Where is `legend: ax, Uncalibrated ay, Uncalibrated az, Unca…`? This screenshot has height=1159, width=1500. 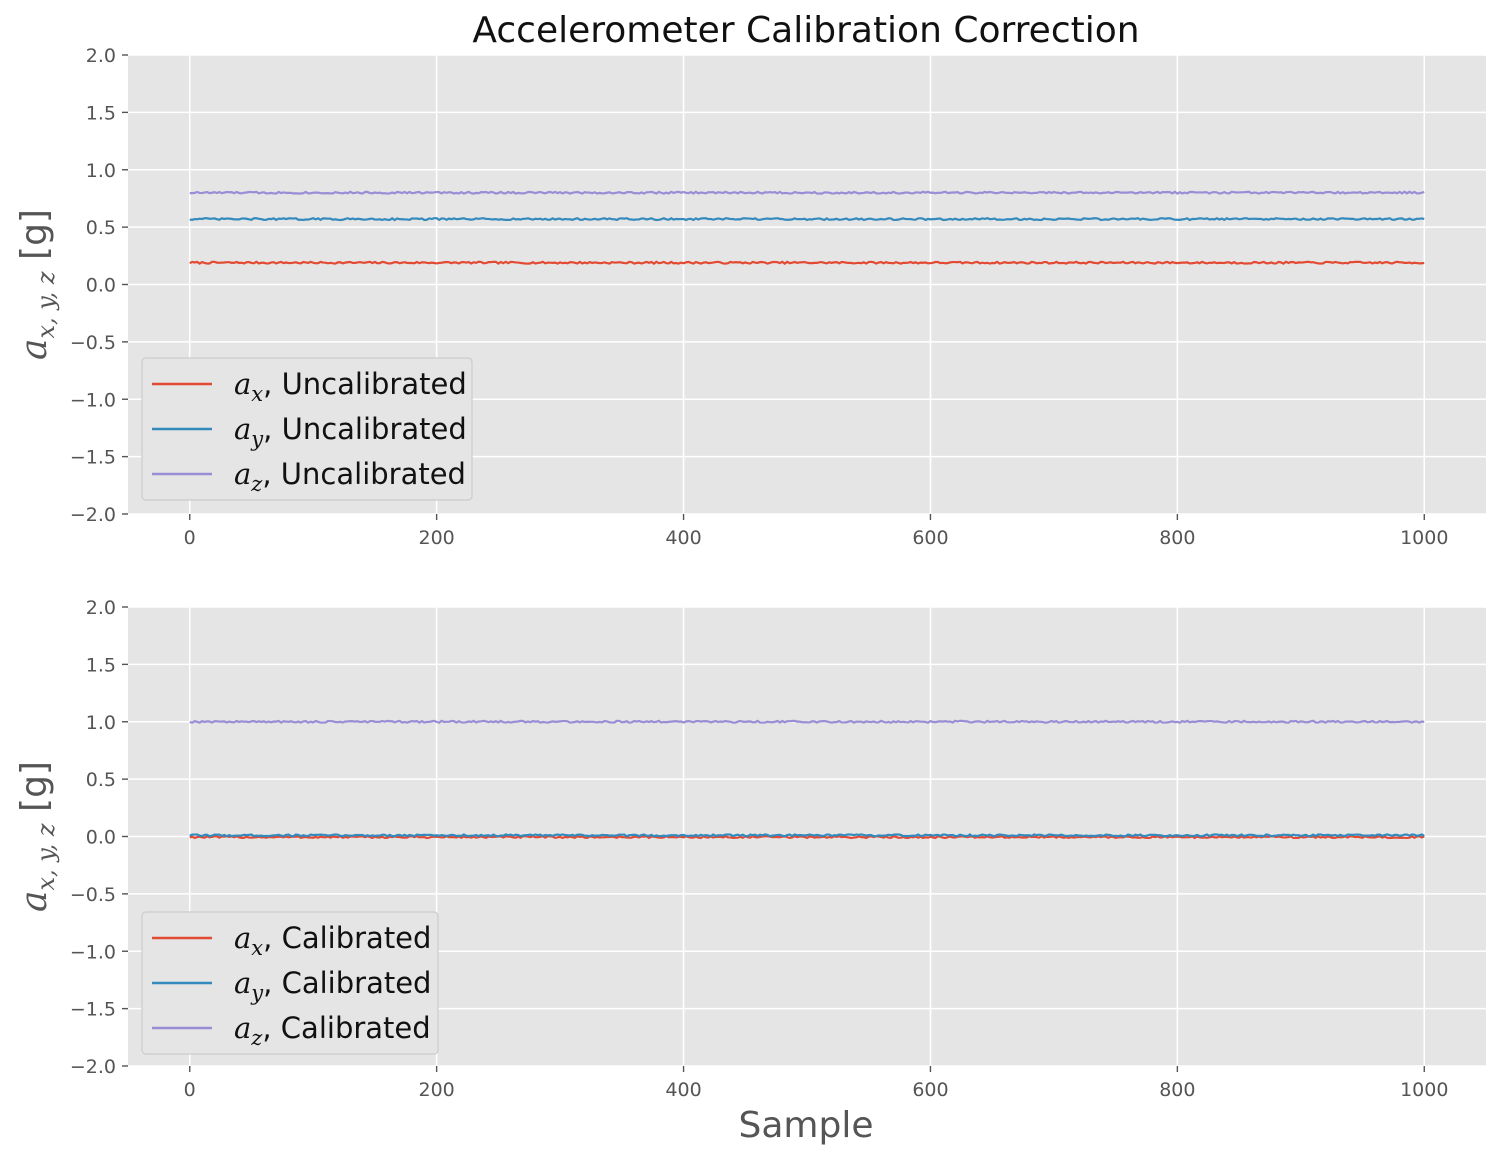 legend: ax, Uncalibrated ay, Uncalibrated az, Unca… is located at coordinates (307, 429).